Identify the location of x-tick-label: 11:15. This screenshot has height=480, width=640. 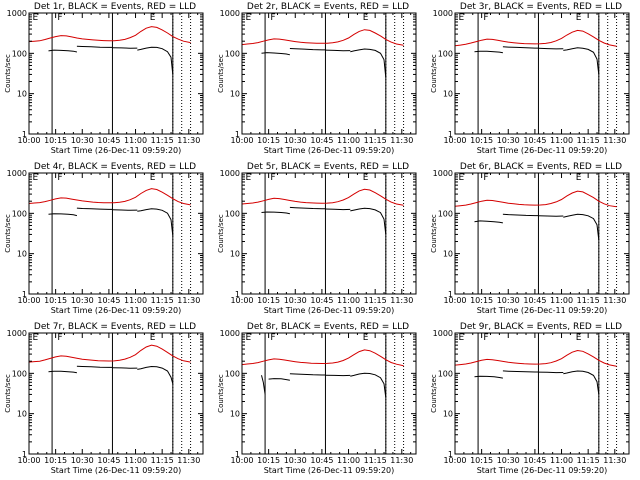
(162, 140).